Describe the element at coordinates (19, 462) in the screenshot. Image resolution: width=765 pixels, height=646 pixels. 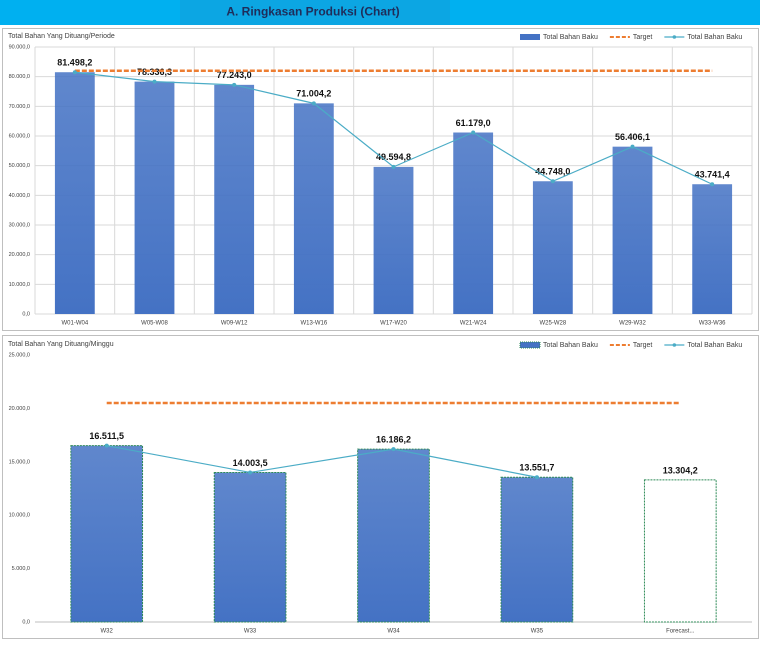
I see `y-tick-label: 15.000,0` at that location.